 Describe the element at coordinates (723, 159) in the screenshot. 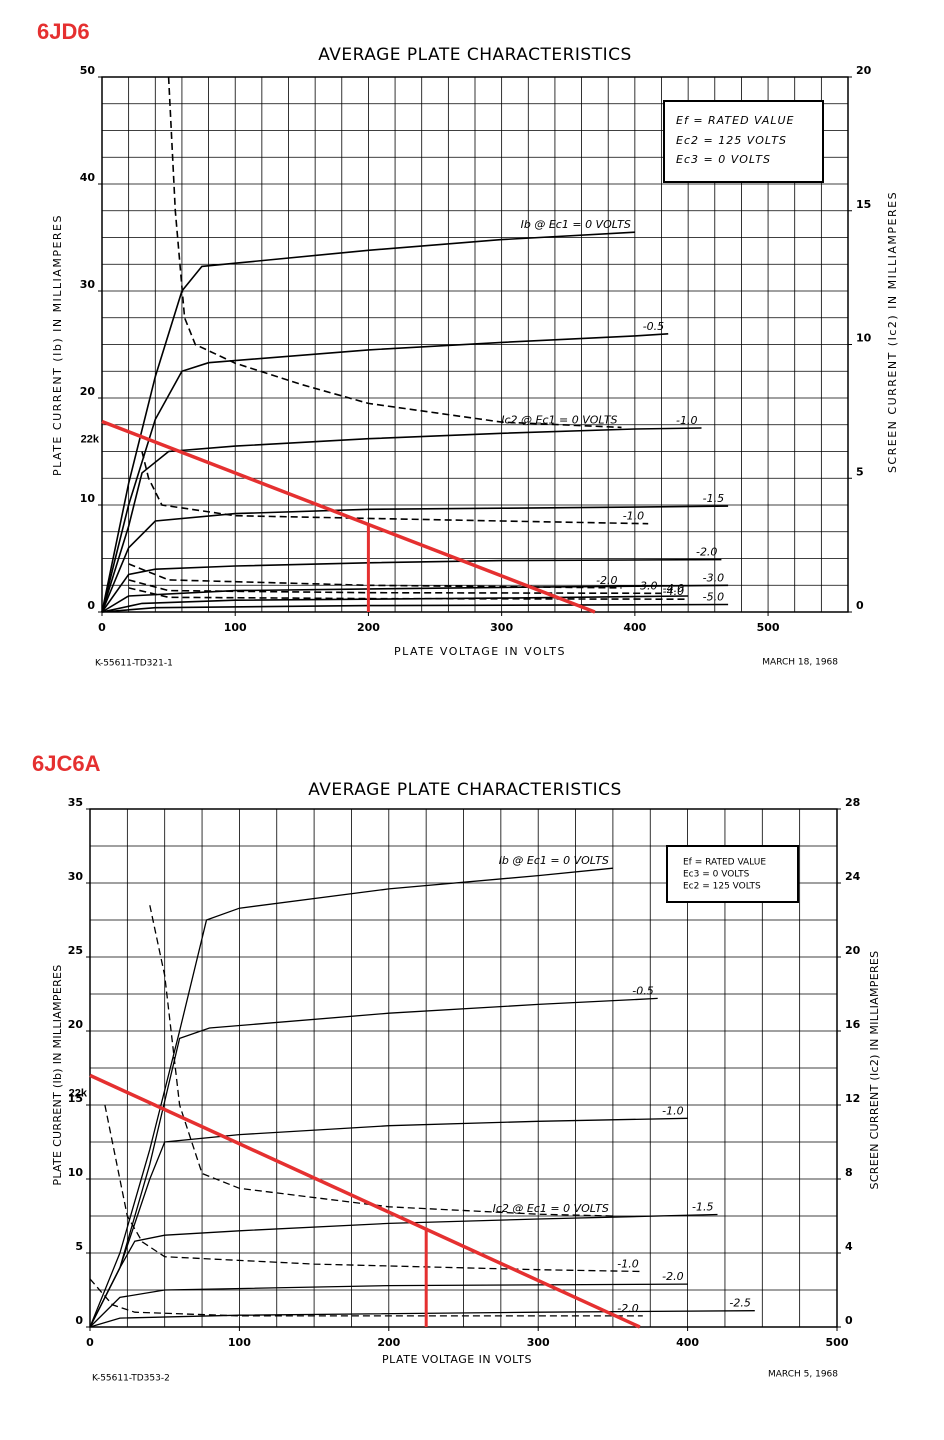

I see `condition: Ec3 = 0 VOLTS` at that location.